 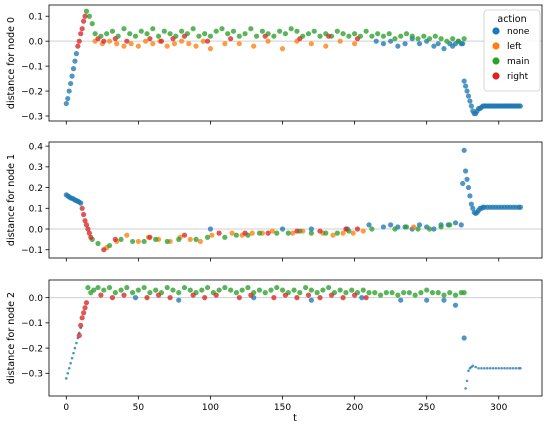 I want to click on legend-label-right: right, so click(x=518, y=77).